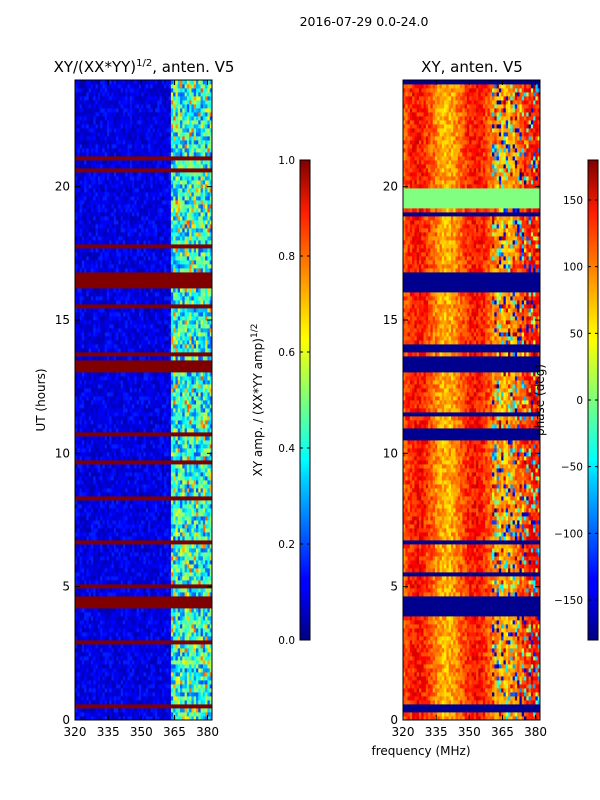 The height and width of the screenshot is (800, 600). I want to click on amplitude-row, so click(144, 346).